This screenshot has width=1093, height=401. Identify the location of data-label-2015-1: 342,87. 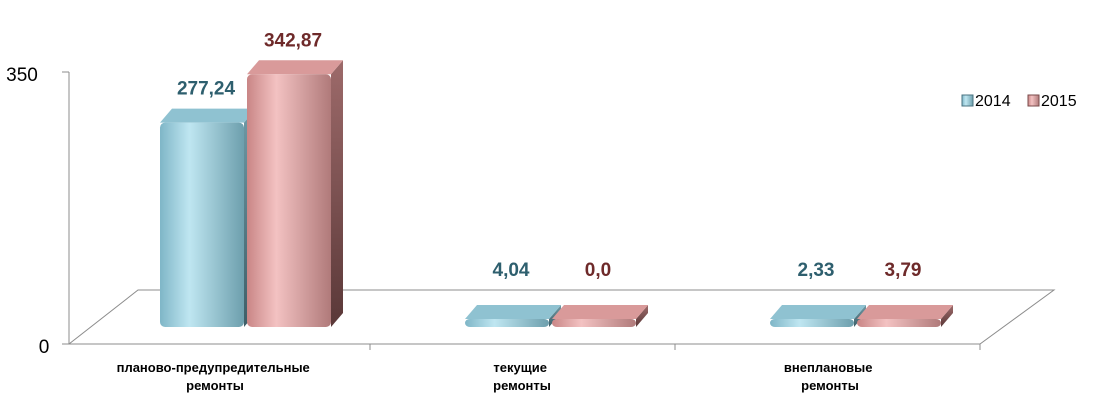
(293, 40).